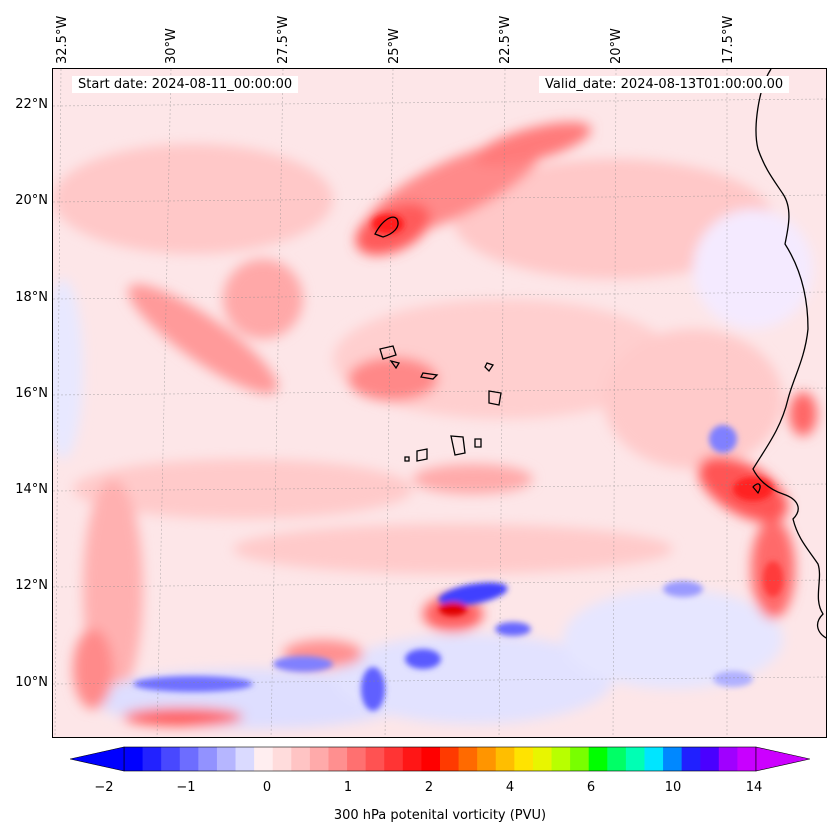  Describe the element at coordinates (728, 39) in the screenshot. I see `lon-label-17.5w: 17.5°W` at that location.